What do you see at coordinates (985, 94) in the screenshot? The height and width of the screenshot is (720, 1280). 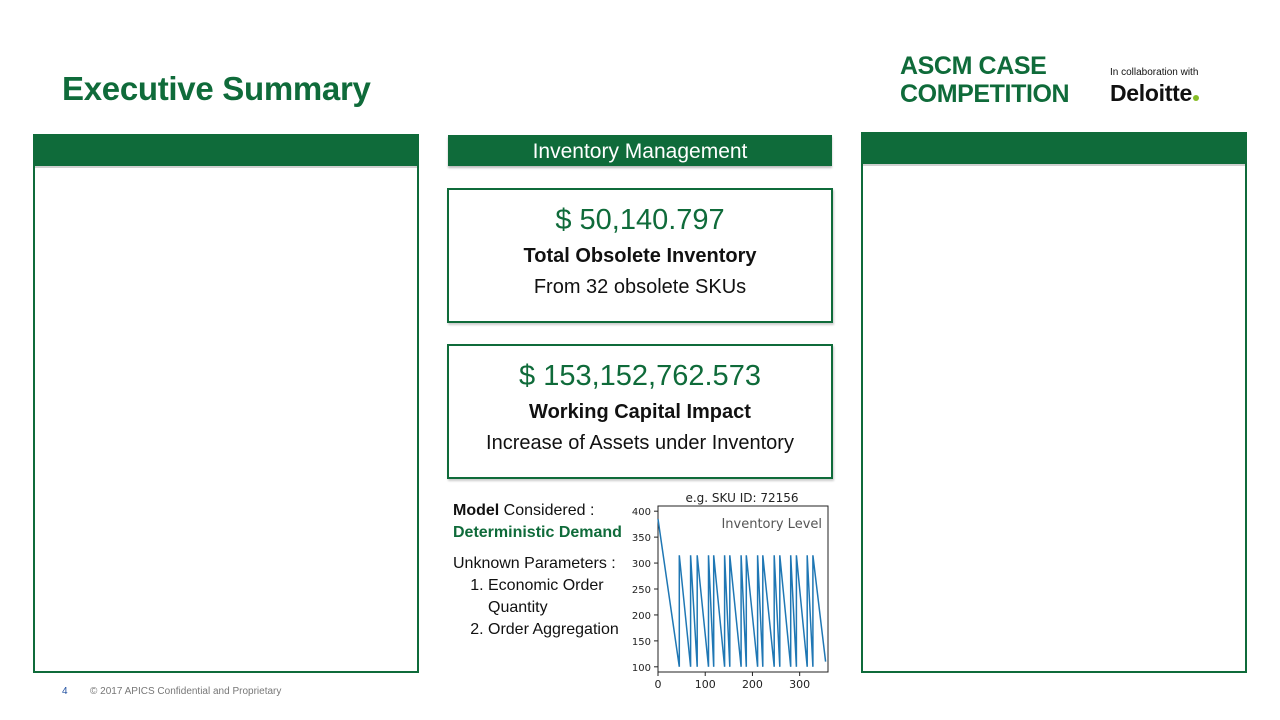 I see `logo-line-2: COMPETITION` at bounding box center [985, 94].